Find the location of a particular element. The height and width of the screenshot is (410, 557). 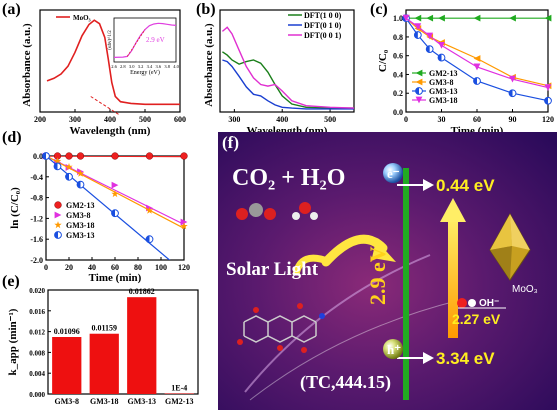

electron-icon is located at coordinates (393, 173).